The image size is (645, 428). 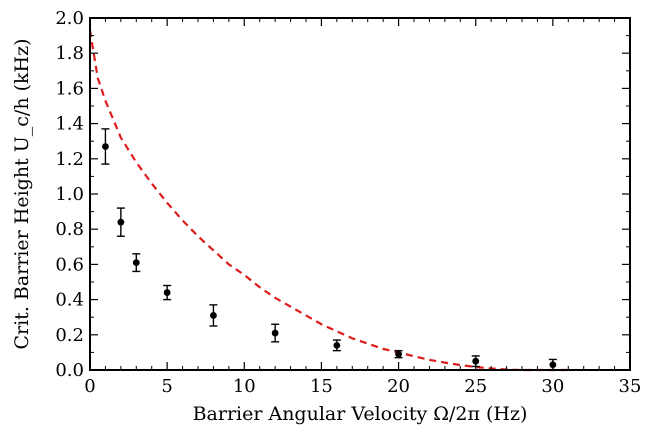 What do you see at coordinates (362, 386) in the screenshot?
I see `x-tick-labels: 0 5 10 15 20 25 30 35` at bounding box center [362, 386].